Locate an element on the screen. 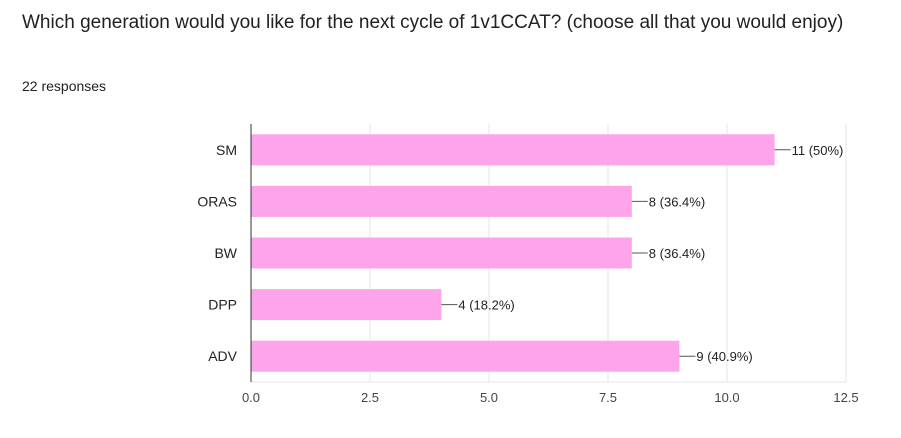  category-label: ADV is located at coordinates (222, 356).